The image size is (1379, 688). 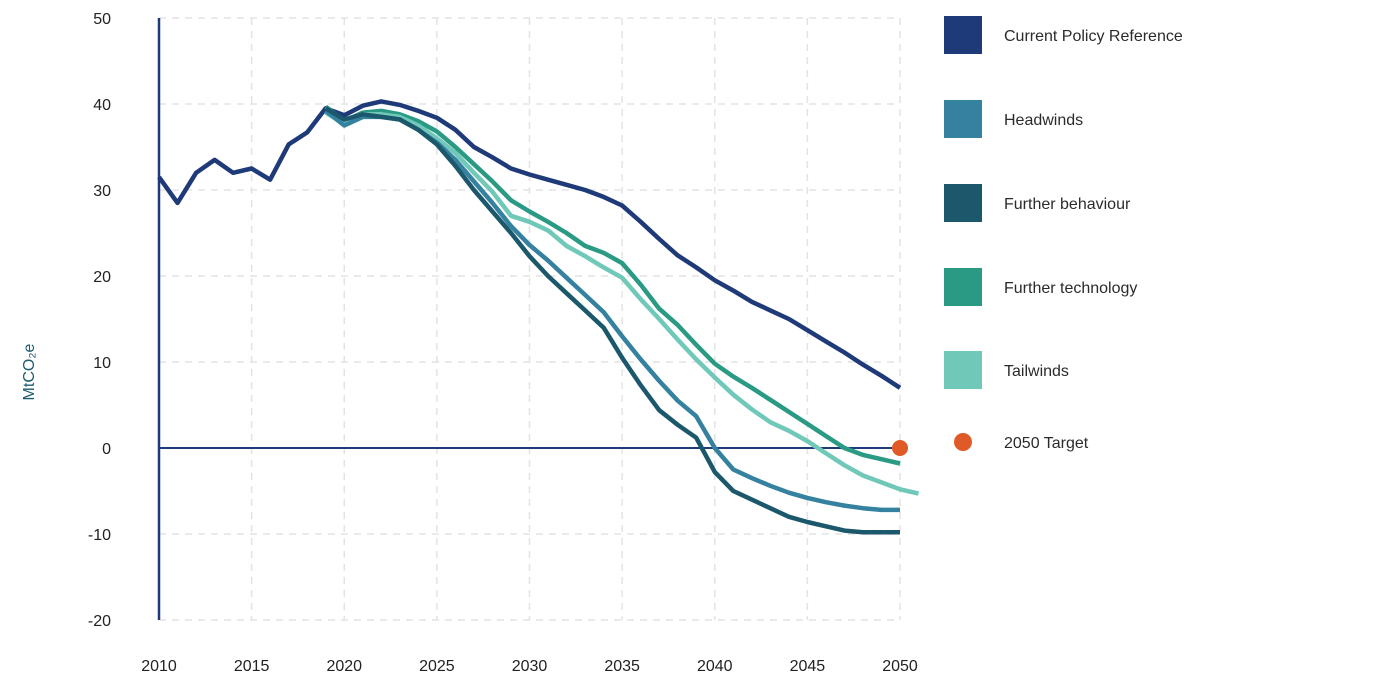 I want to click on y-tick-label: 30, so click(x=102, y=191).